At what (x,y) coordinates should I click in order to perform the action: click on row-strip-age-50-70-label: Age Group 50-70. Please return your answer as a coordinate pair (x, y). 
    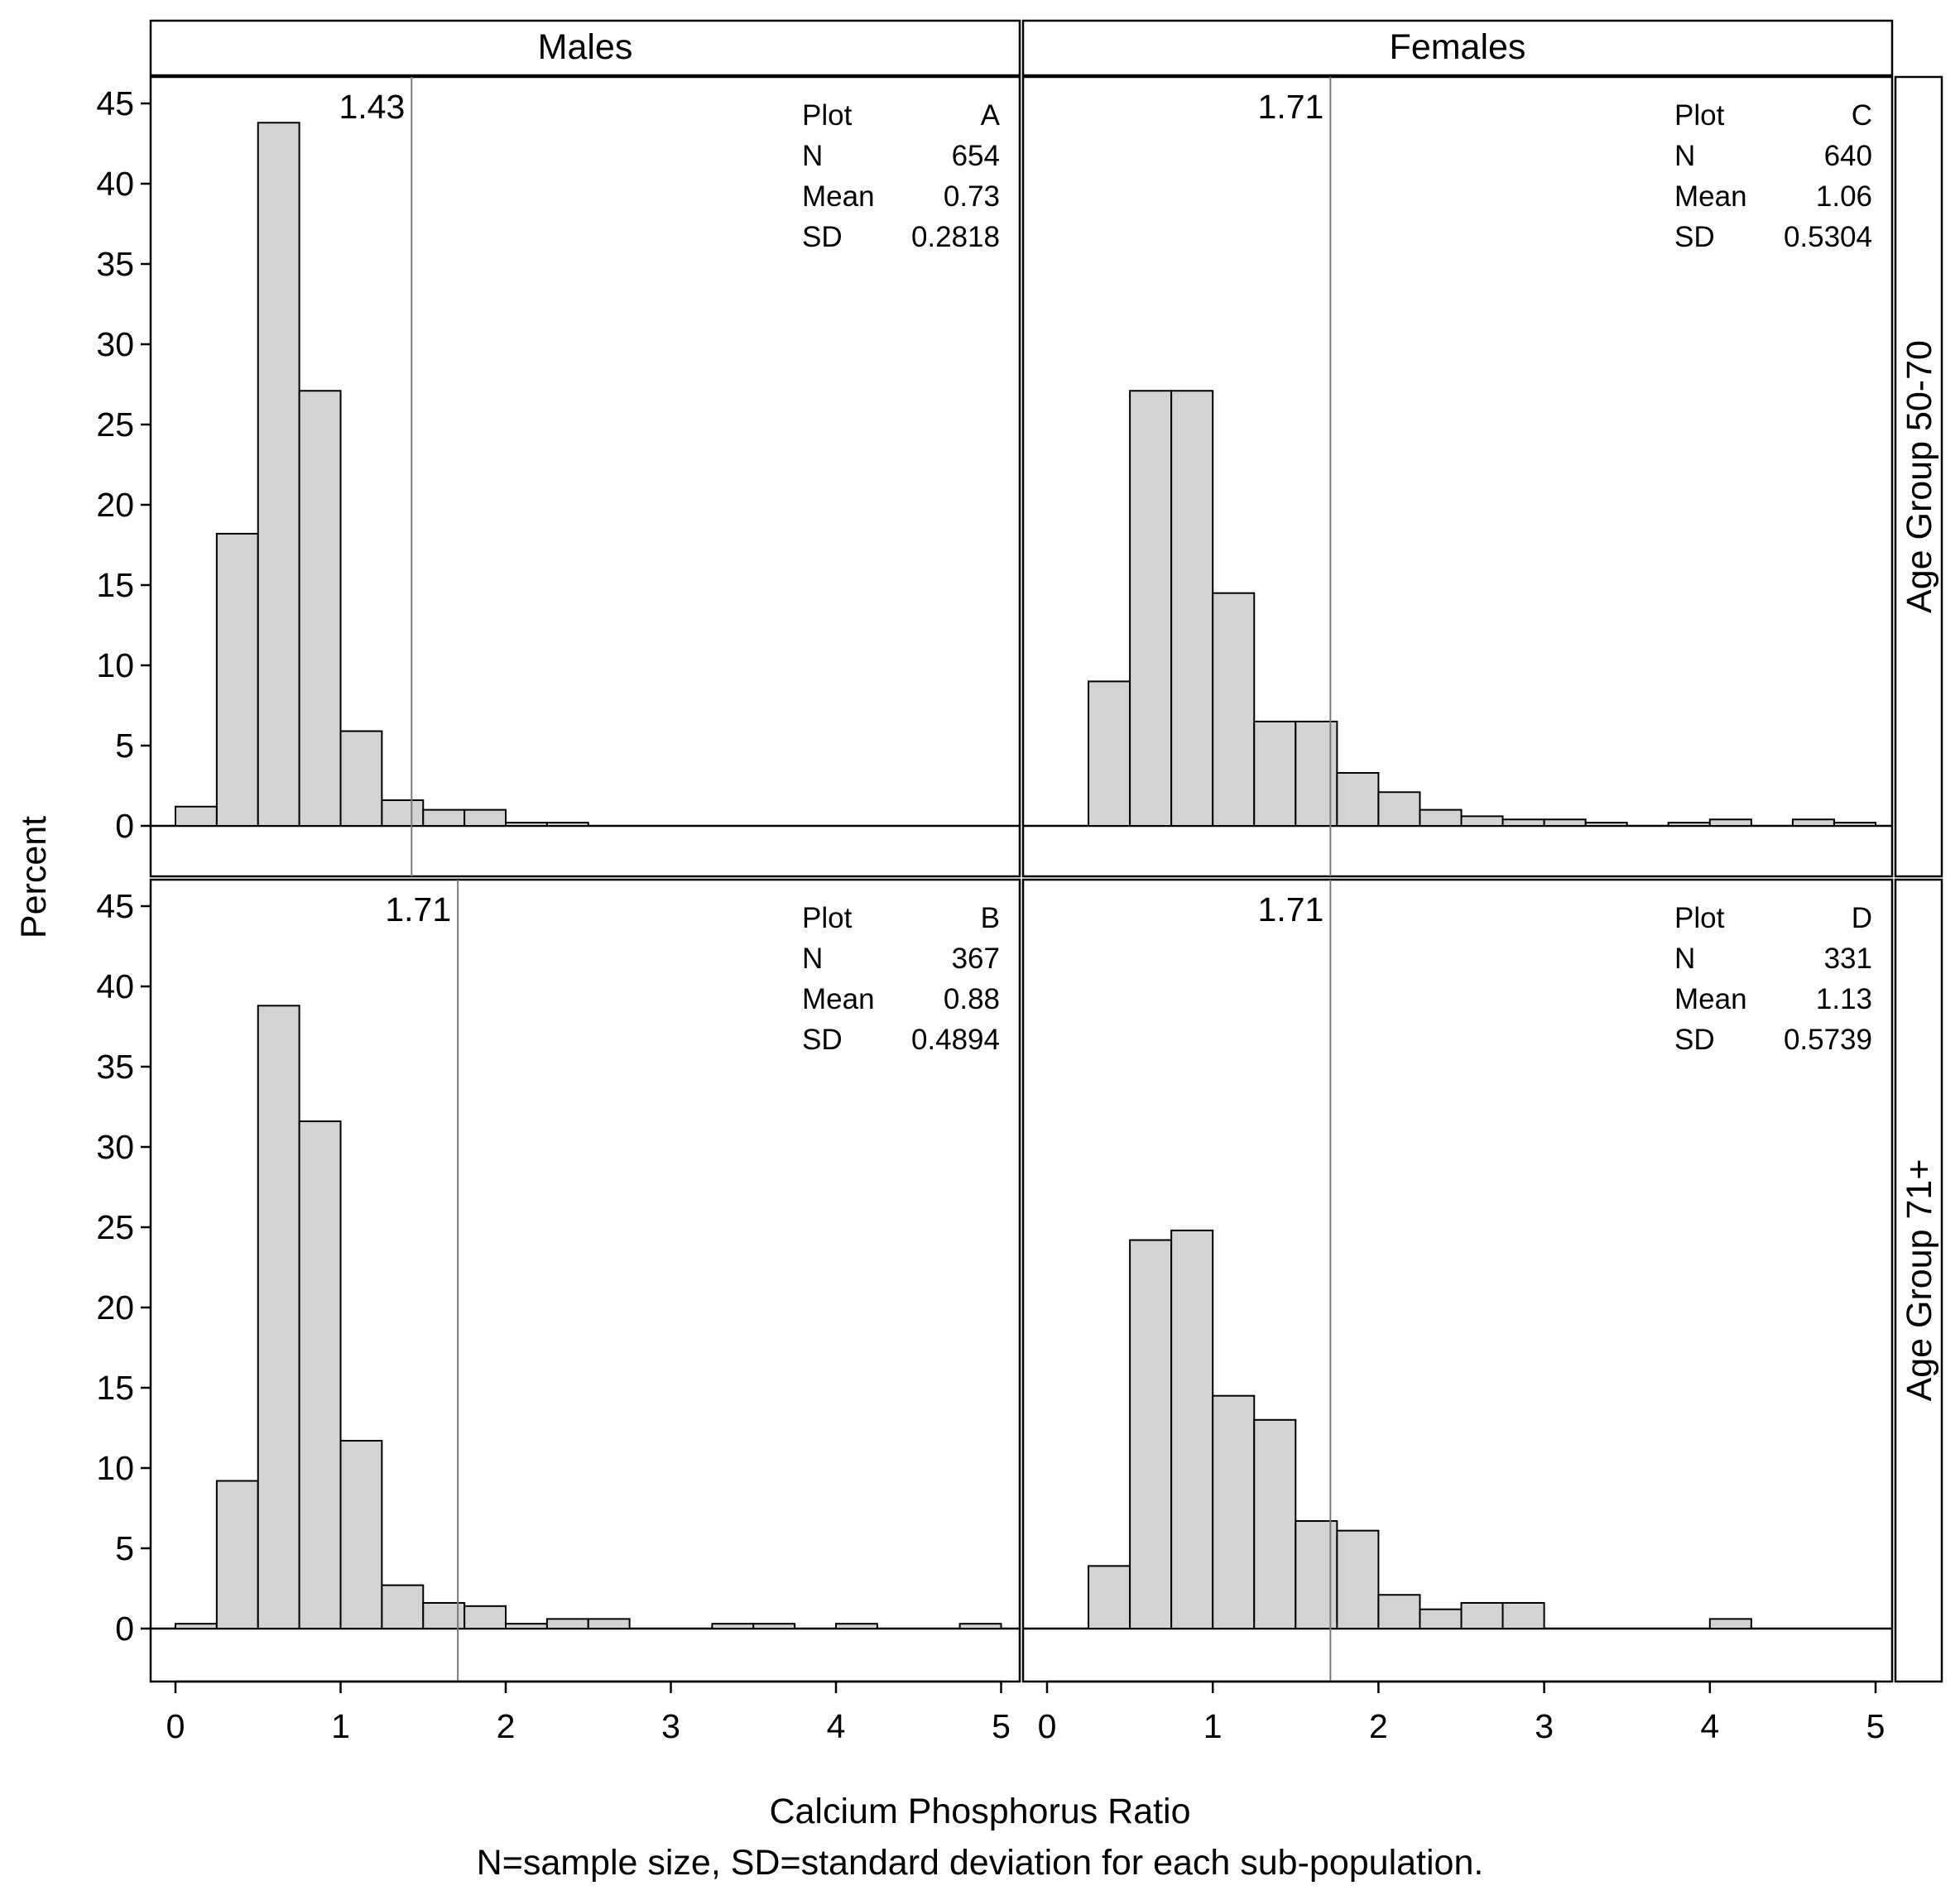
    Looking at the image, I should click on (1920, 476).